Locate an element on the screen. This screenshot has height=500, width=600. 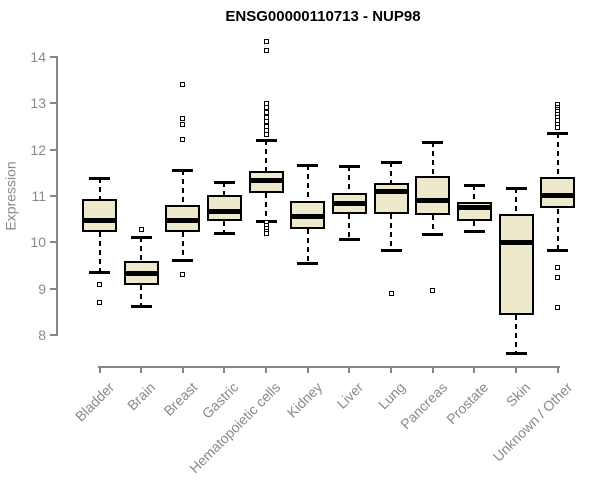
upper-whisker-cap-bladder is located at coordinates (99, 179).